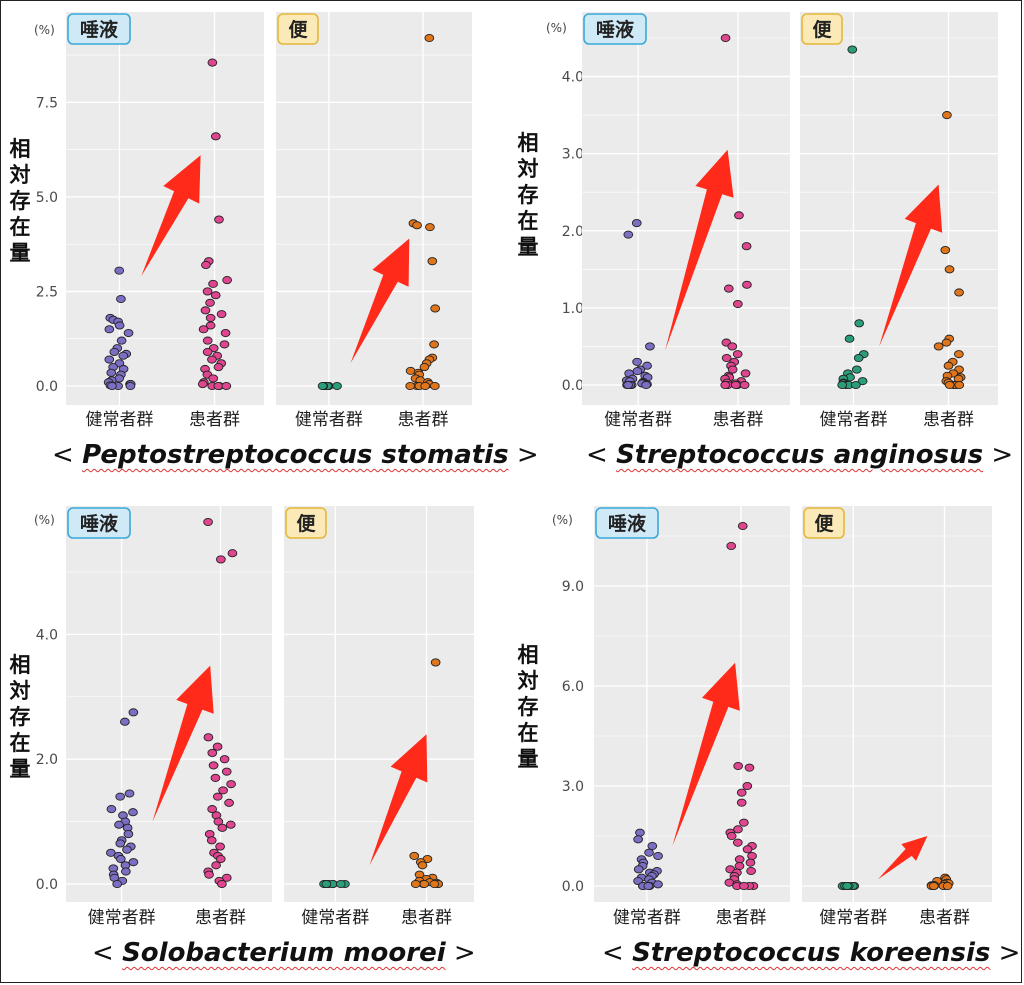 This screenshot has width=1024, height=985. I want to click on saliva-badge-label: 唾液, so click(615, 29).